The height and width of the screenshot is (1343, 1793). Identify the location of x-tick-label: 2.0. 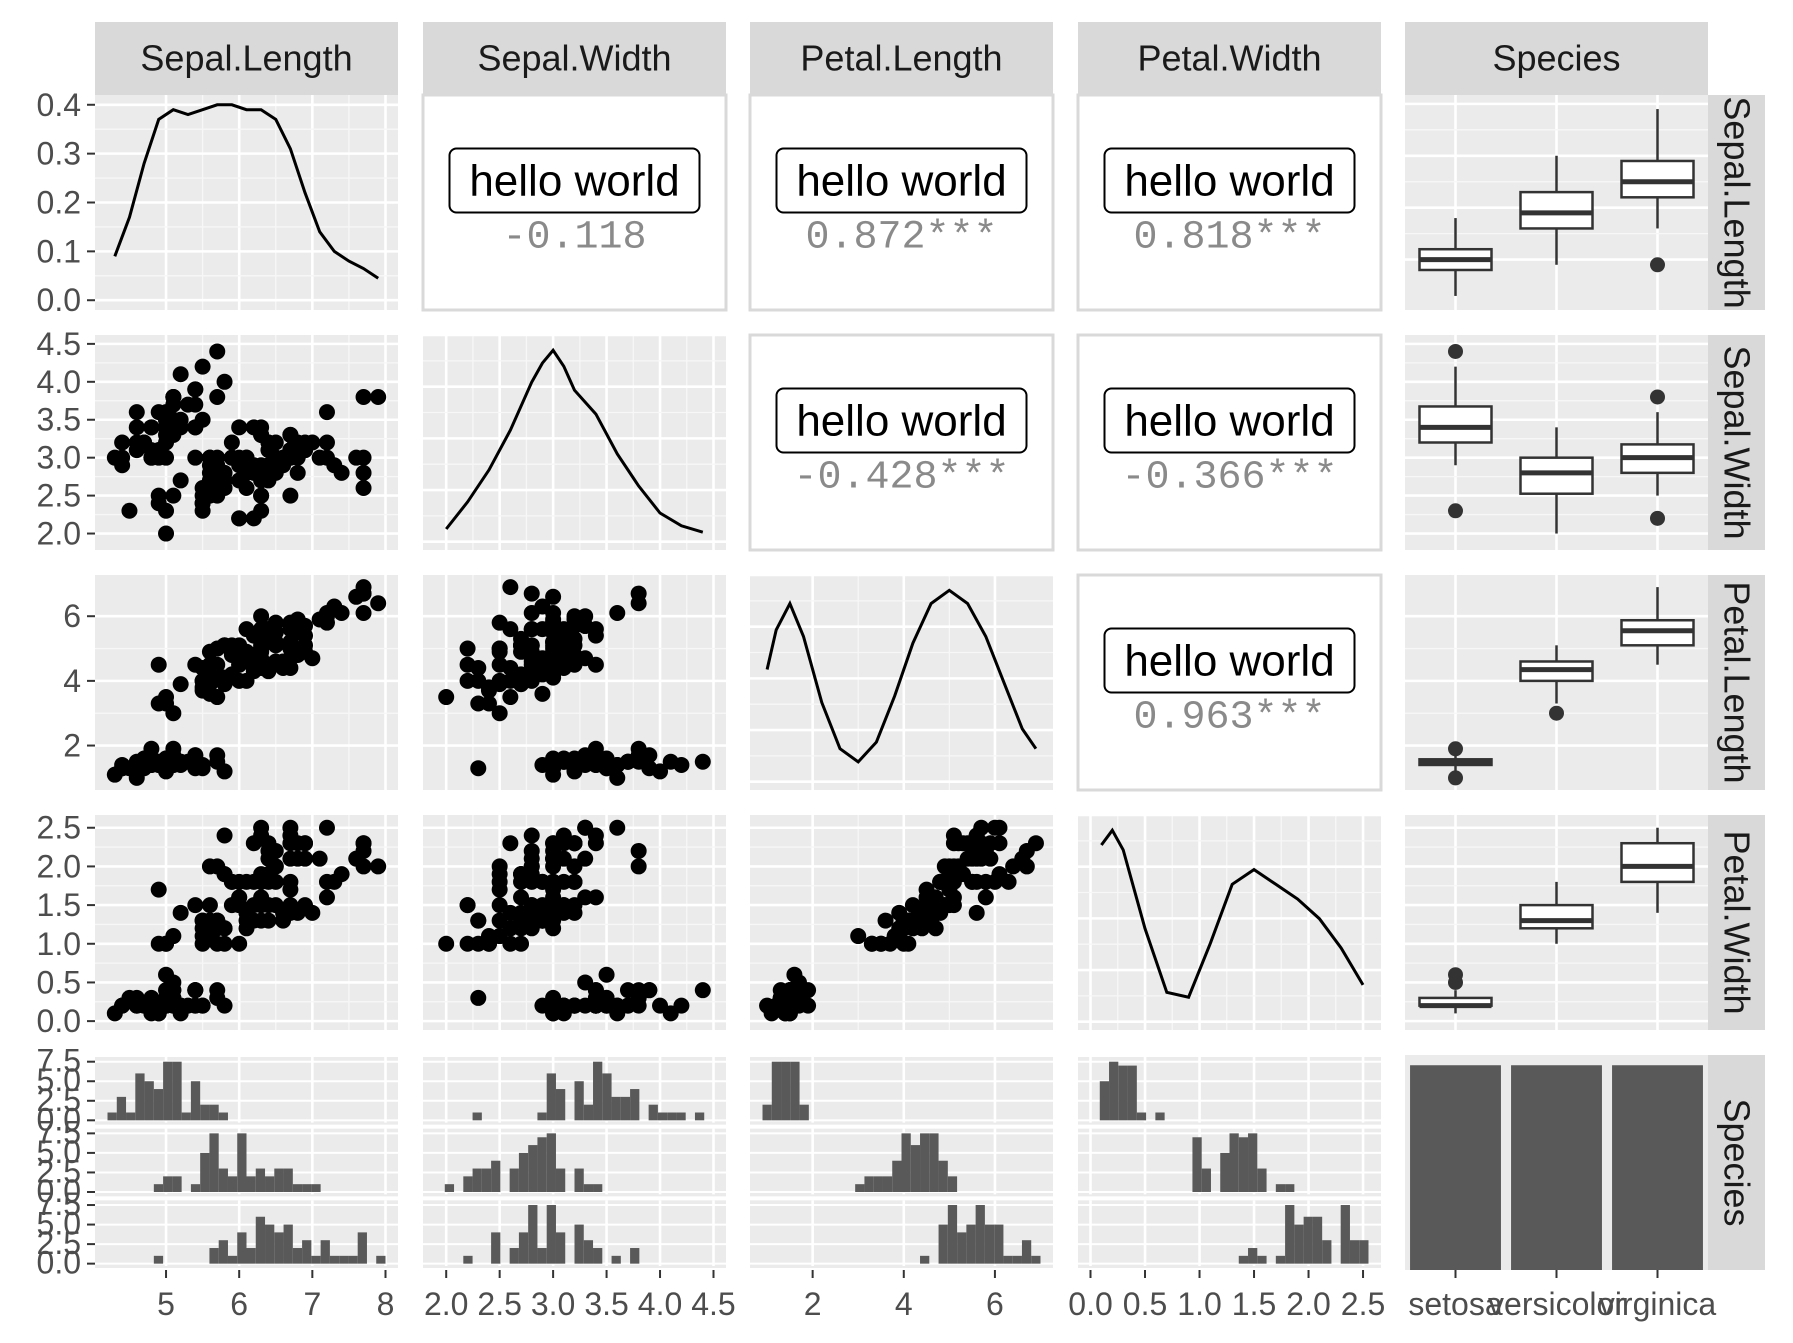
(446, 1304).